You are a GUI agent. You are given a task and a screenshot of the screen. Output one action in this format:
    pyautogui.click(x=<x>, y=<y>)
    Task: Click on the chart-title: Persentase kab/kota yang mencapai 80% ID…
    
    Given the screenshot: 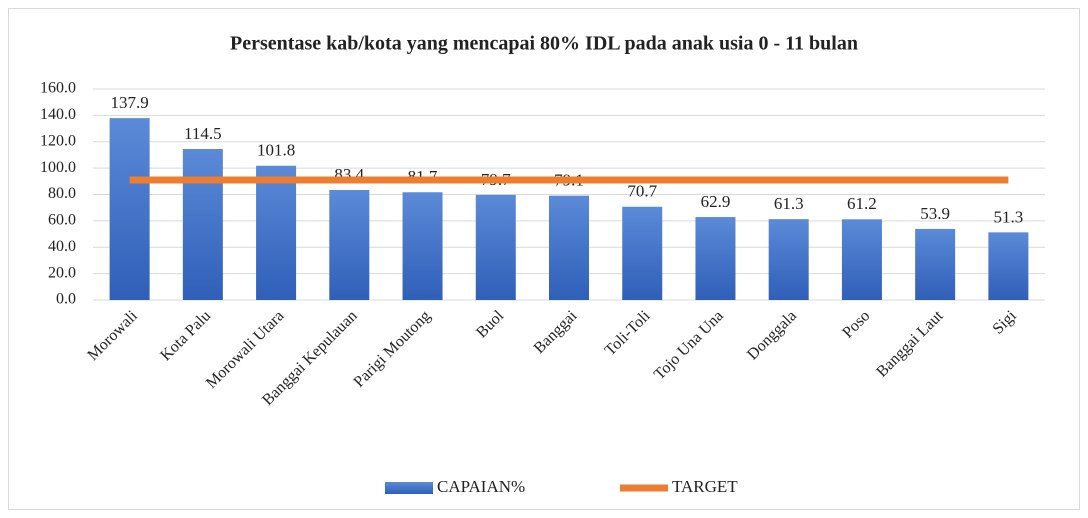 What is the action you would take?
    pyautogui.click(x=544, y=44)
    